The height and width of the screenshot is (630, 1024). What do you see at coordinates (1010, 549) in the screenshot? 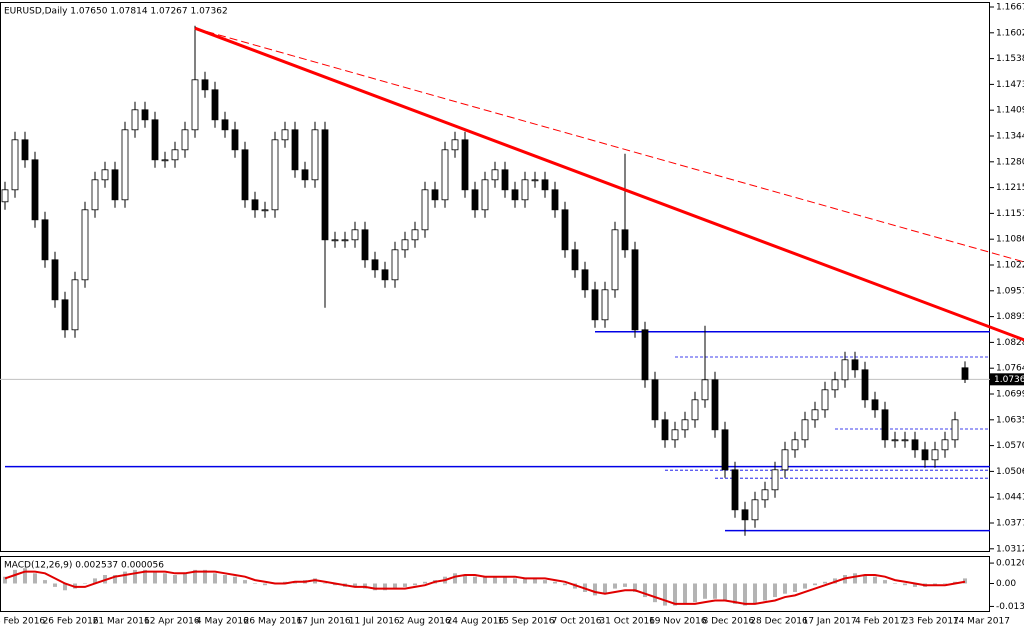
I see `y-tick-label: 1.03125` at bounding box center [1010, 549].